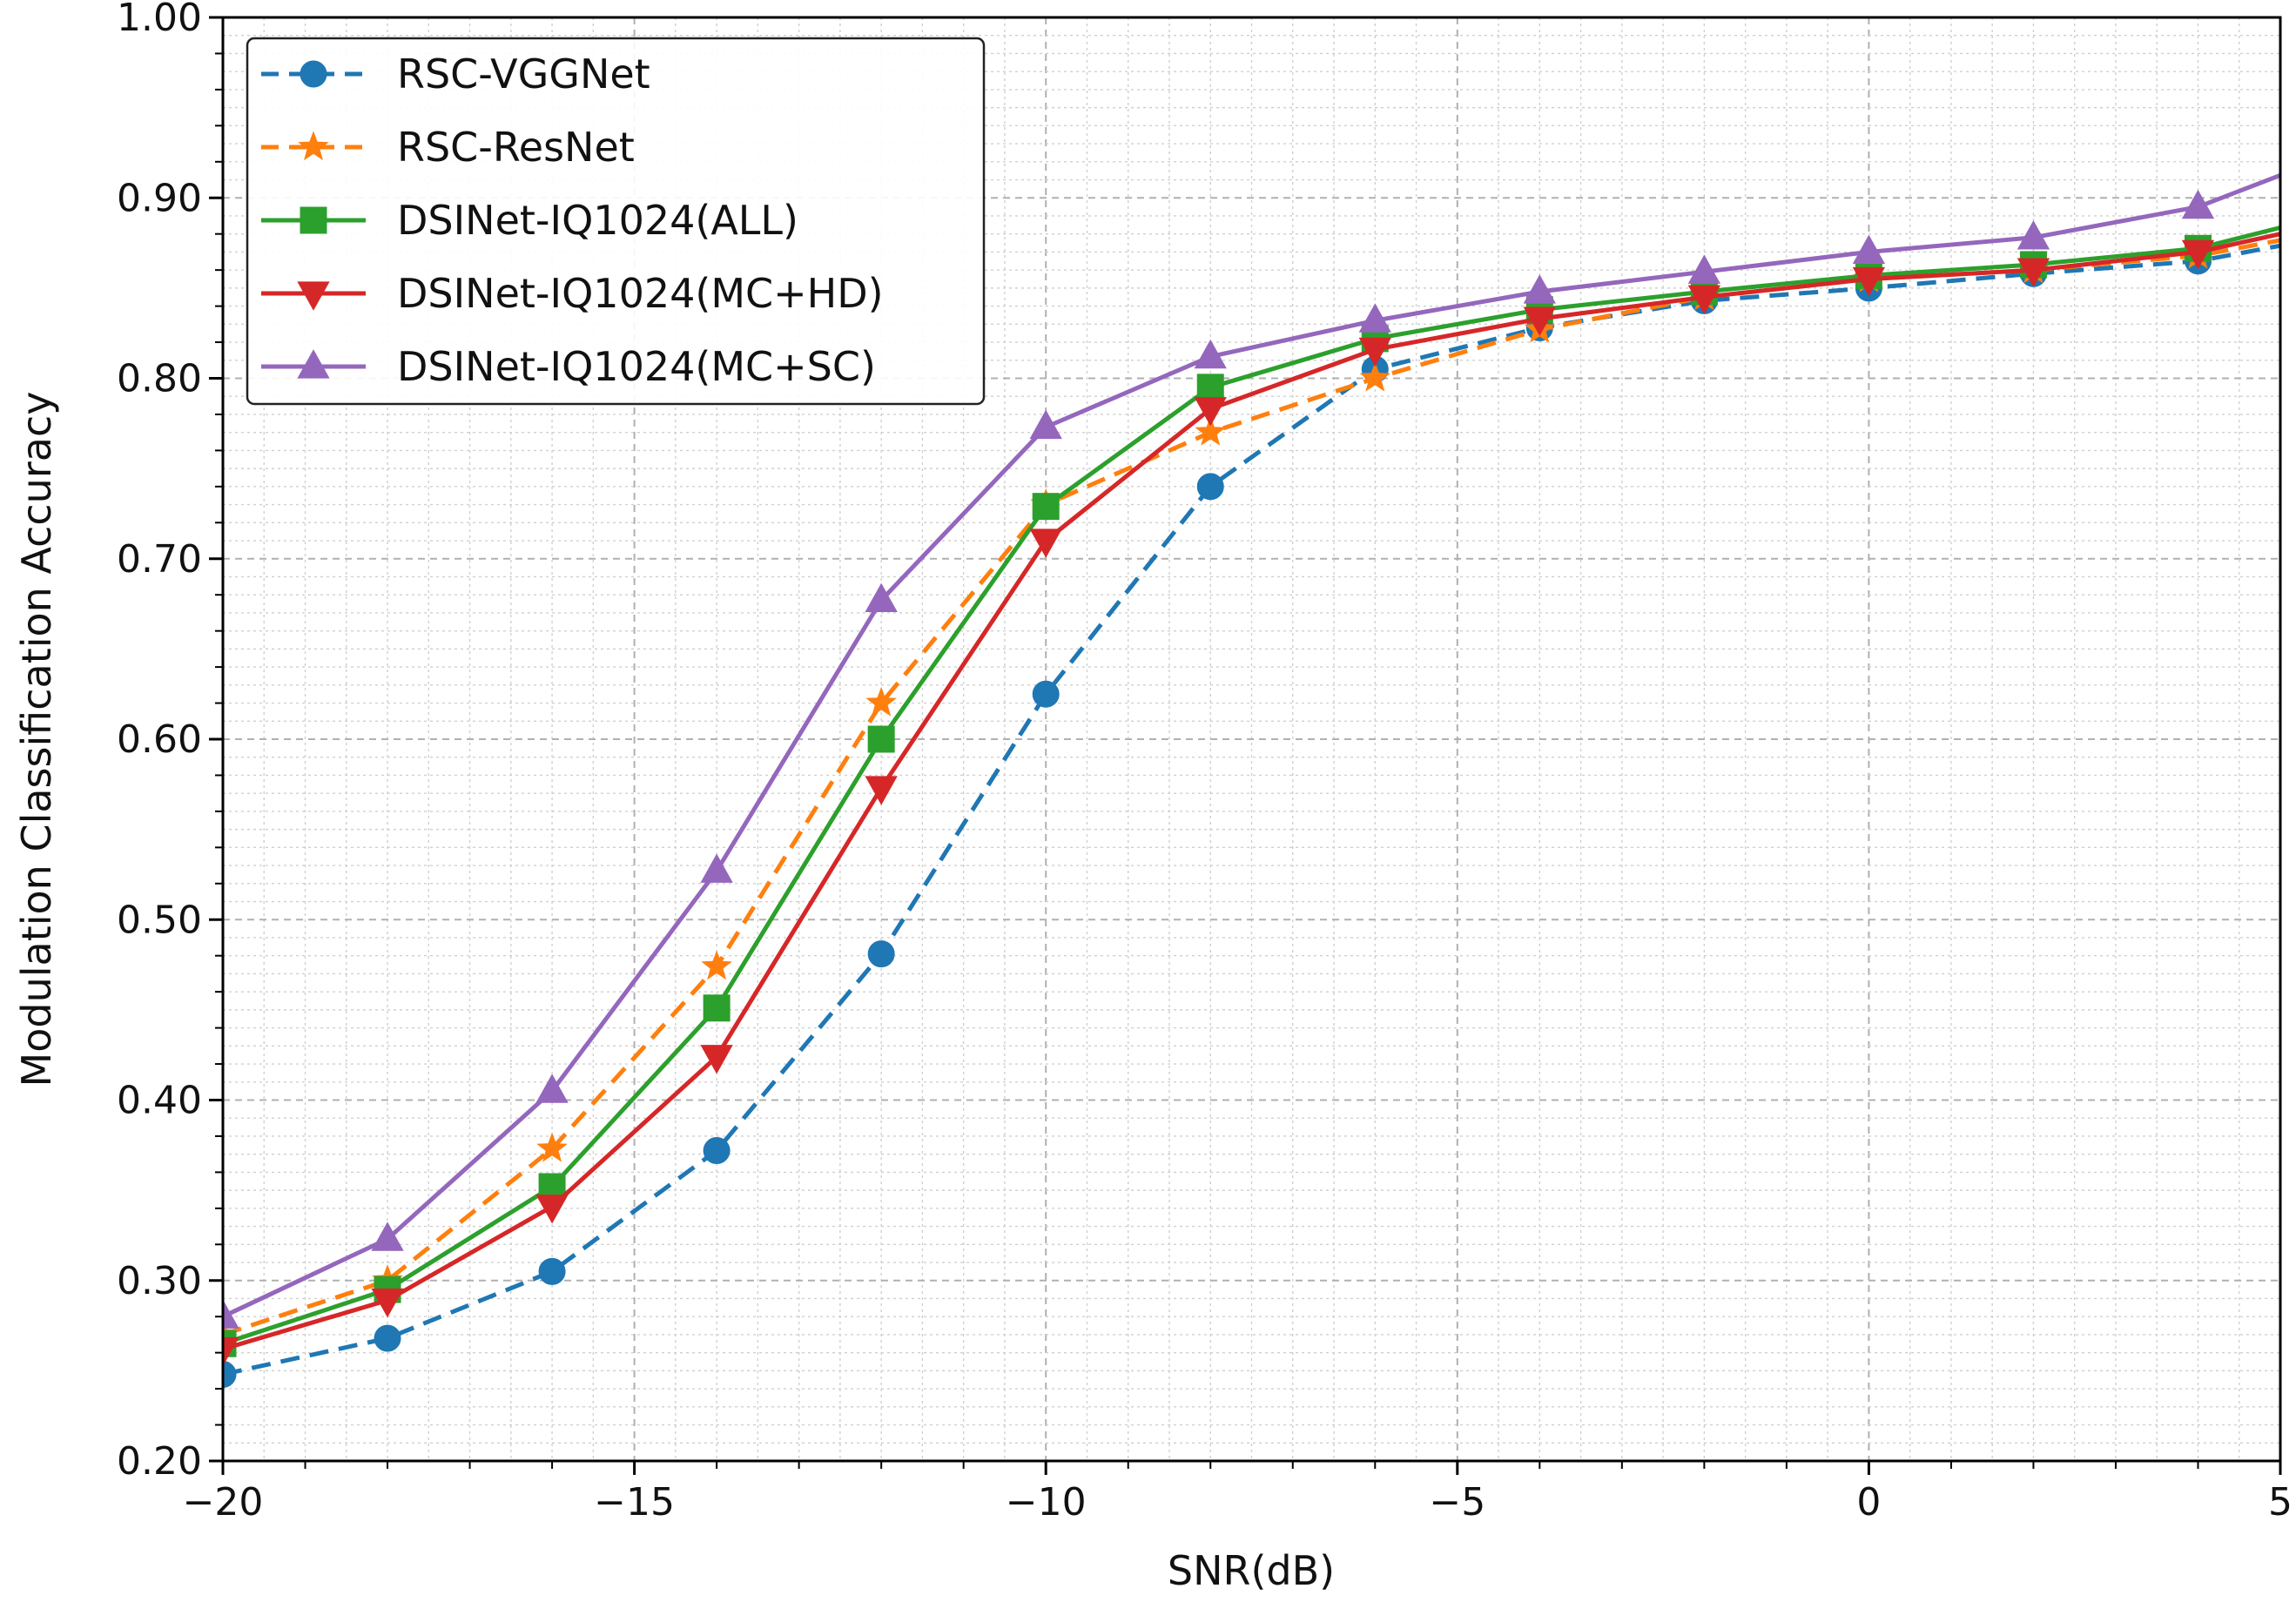 This screenshot has width=2296, height=1602. What do you see at coordinates (634, 1502) in the screenshot?
I see `x-tick-label: −15` at bounding box center [634, 1502].